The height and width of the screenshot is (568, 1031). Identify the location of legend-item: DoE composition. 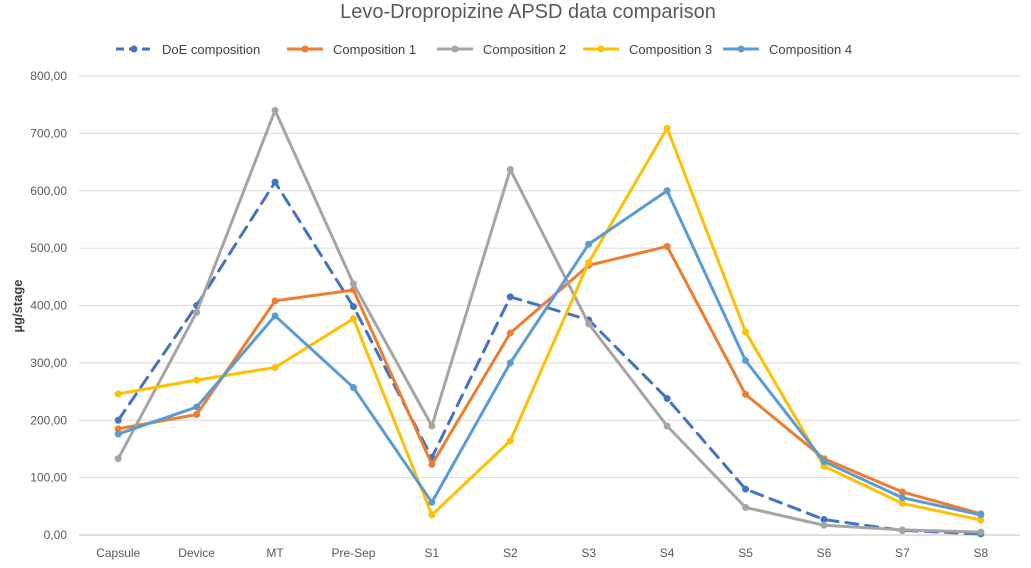
(188, 49).